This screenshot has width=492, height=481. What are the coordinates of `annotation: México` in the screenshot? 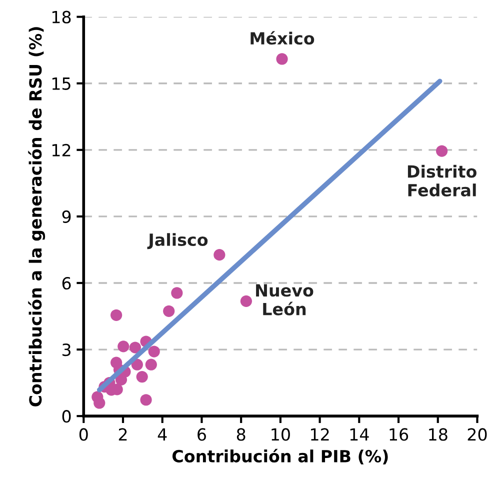 It's located at (282, 38).